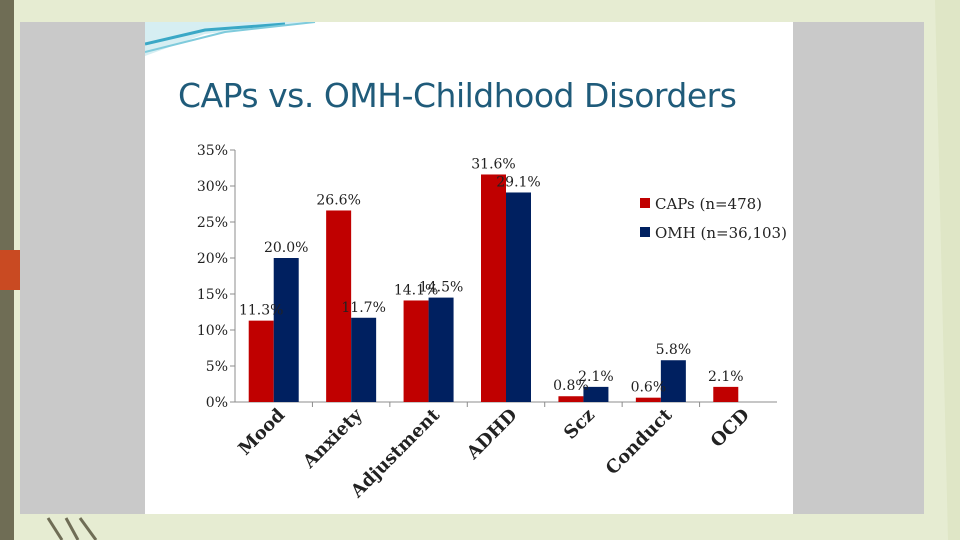 This screenshot has height=540, width=960. I want to click on data-label: 14.5%, so click(441, 288).